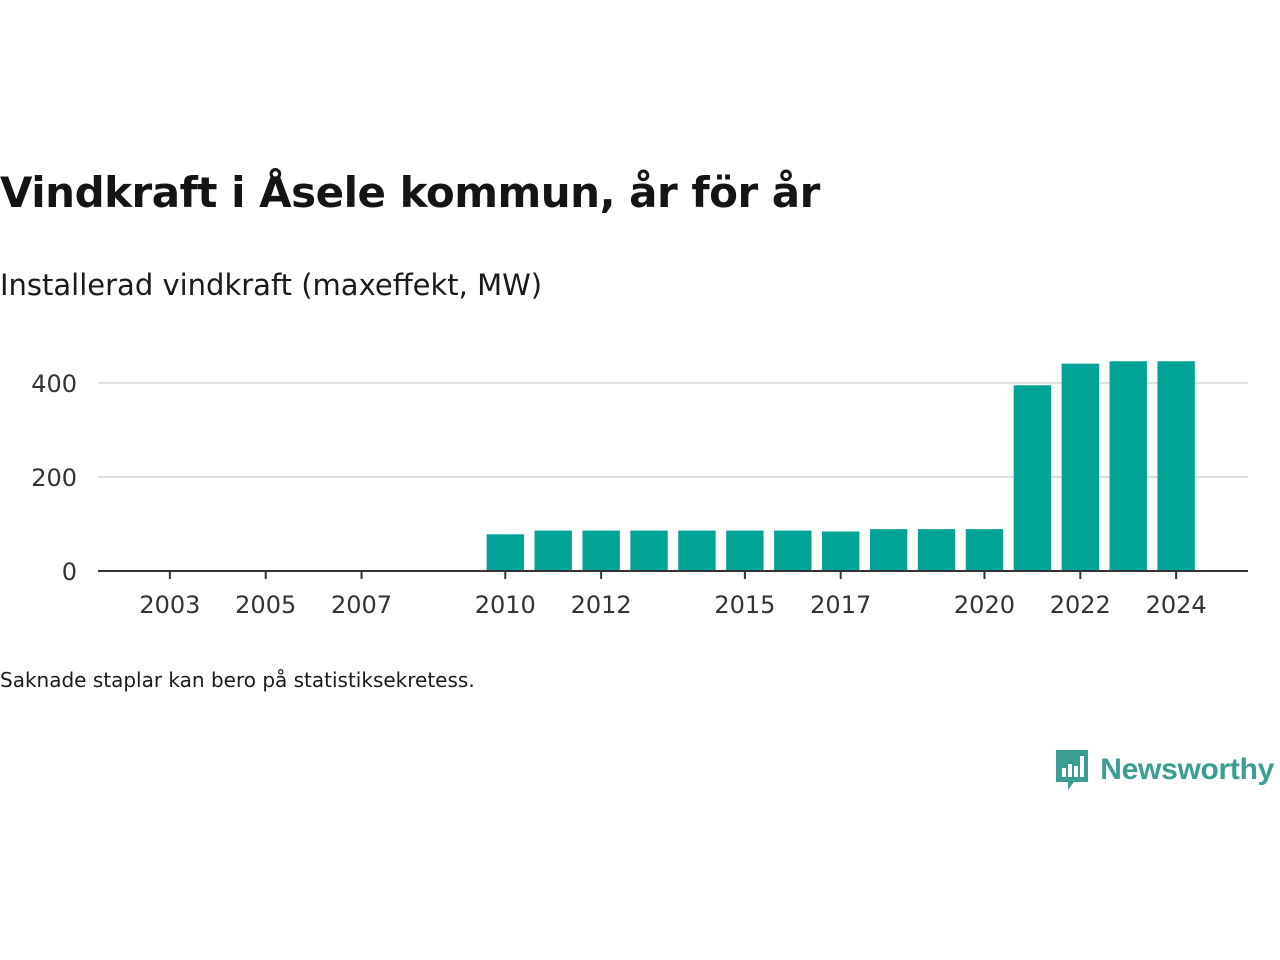 The height and width of the screenshot is (960, 1280). Describe the element at coordinates (984, 550) in the screenshot. I see `bar-2020` at that location.